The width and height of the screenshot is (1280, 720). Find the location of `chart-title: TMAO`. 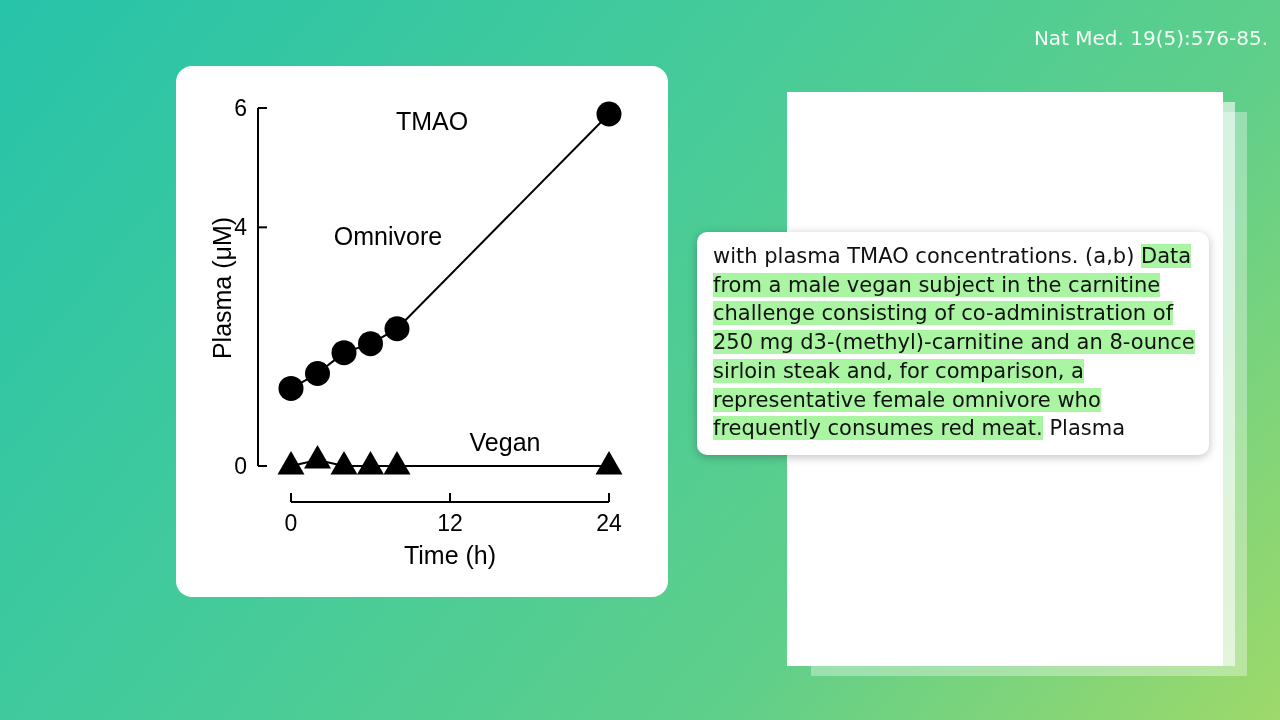

chart-title: TMAO is located at coordinates (432, 120).